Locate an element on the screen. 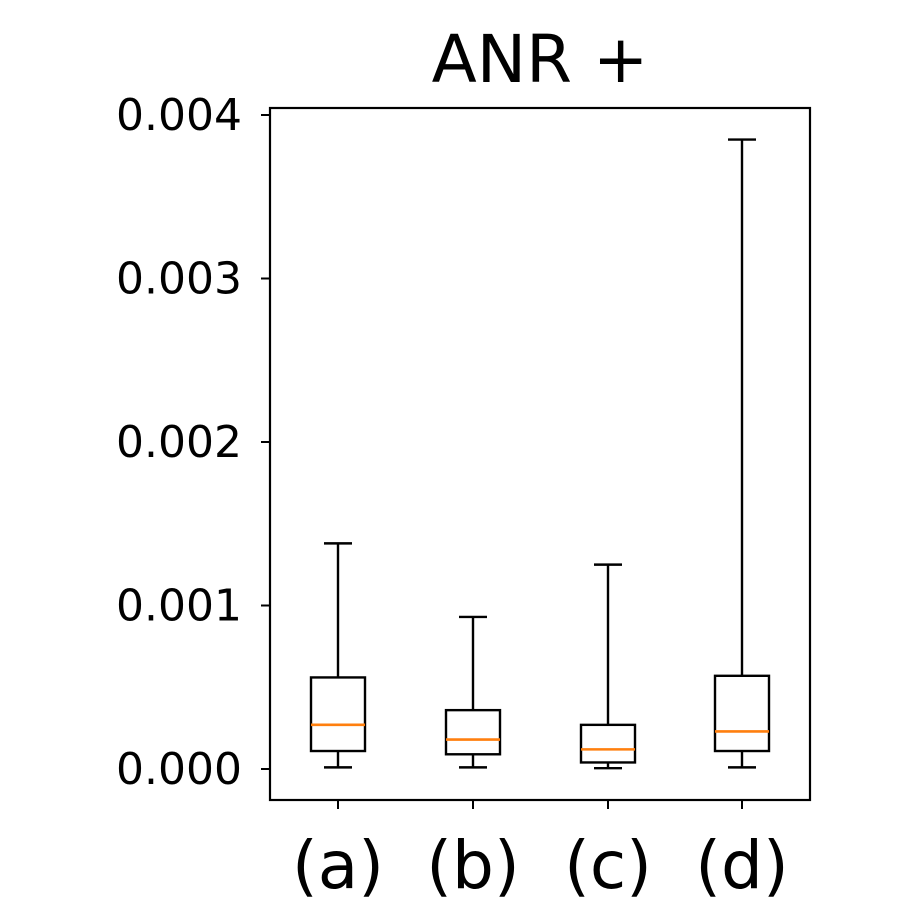 The height and width of the screenshot is (900, 900). x-tick-label: (b) is located at coordinates (472, 863).